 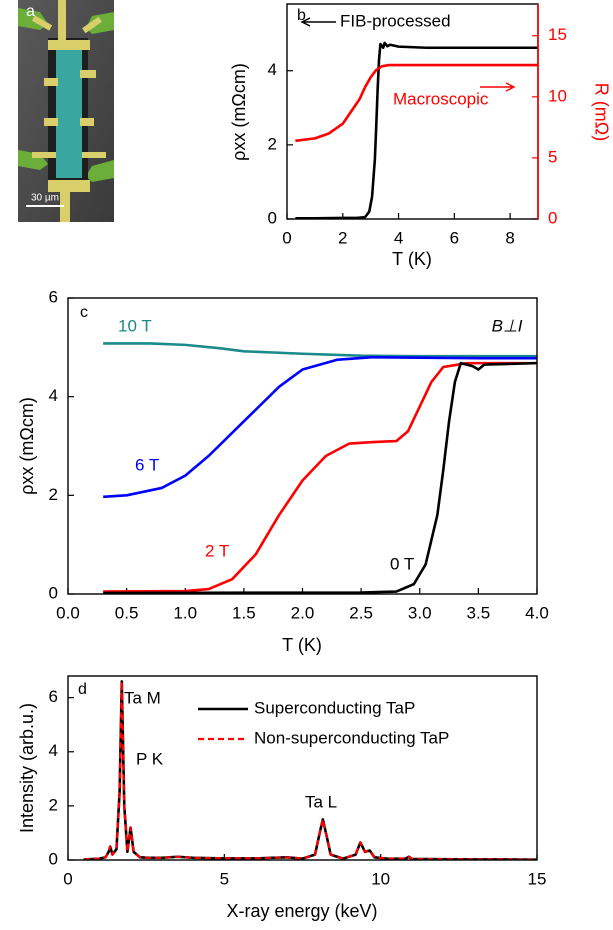 I want to click on annotation: B⊥I, so click(x=507, y=325).